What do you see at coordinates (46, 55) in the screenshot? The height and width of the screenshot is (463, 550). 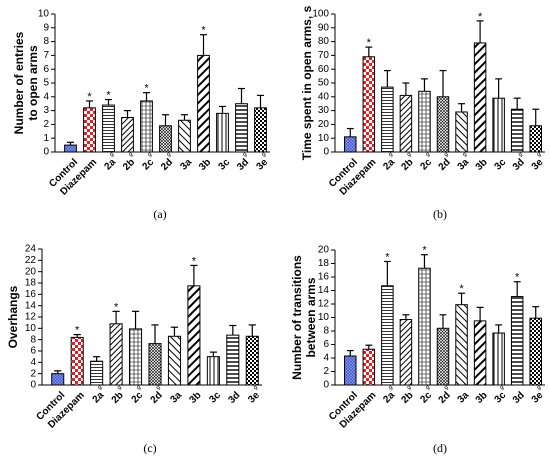 I see `y-tick-label: 7` at bounding box center [46, 55].